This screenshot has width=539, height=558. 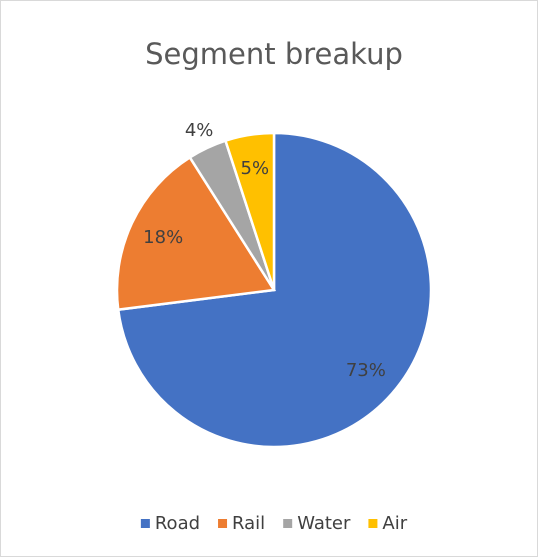 I want to click on chart-title: Segment breakup, so click(x=274, y=54).